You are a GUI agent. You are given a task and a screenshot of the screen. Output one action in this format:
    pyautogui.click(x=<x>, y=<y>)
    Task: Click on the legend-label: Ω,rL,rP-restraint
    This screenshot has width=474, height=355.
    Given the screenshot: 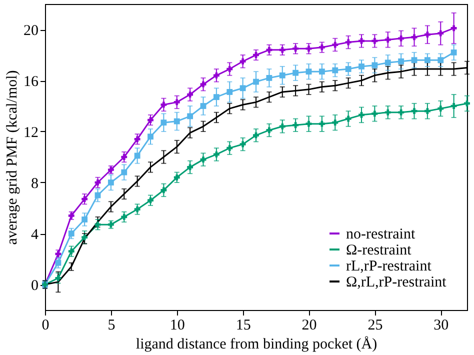 What is the action you would take?
    pyautogui.click(x=397, y=282)
    